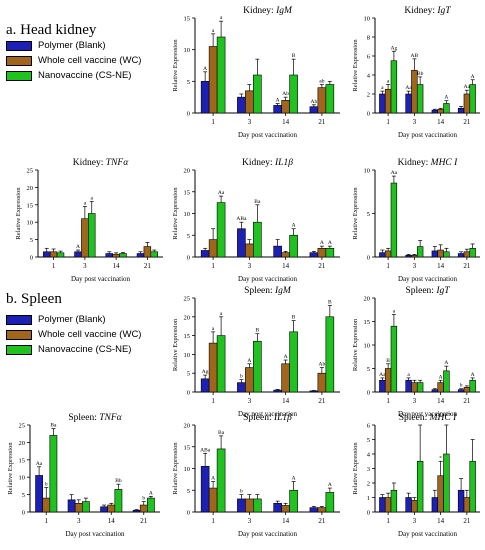 This screenshot has height=550, width=485. I want to click on legend-item-whole-cell: Whole cell vaccine (WC), so click(73, 334).